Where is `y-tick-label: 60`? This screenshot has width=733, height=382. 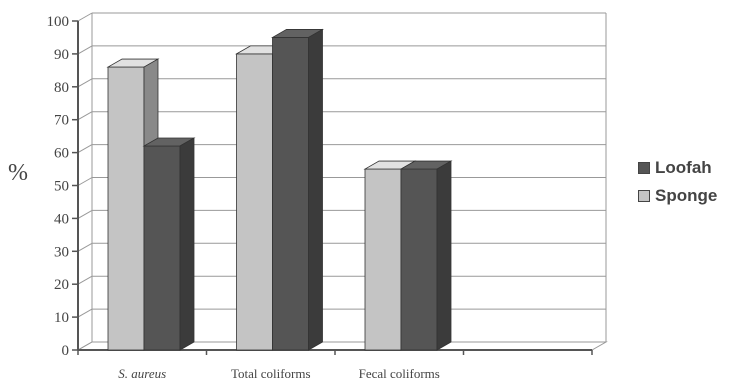 y-tick-label: 60 is located at coordinates (61, 154).